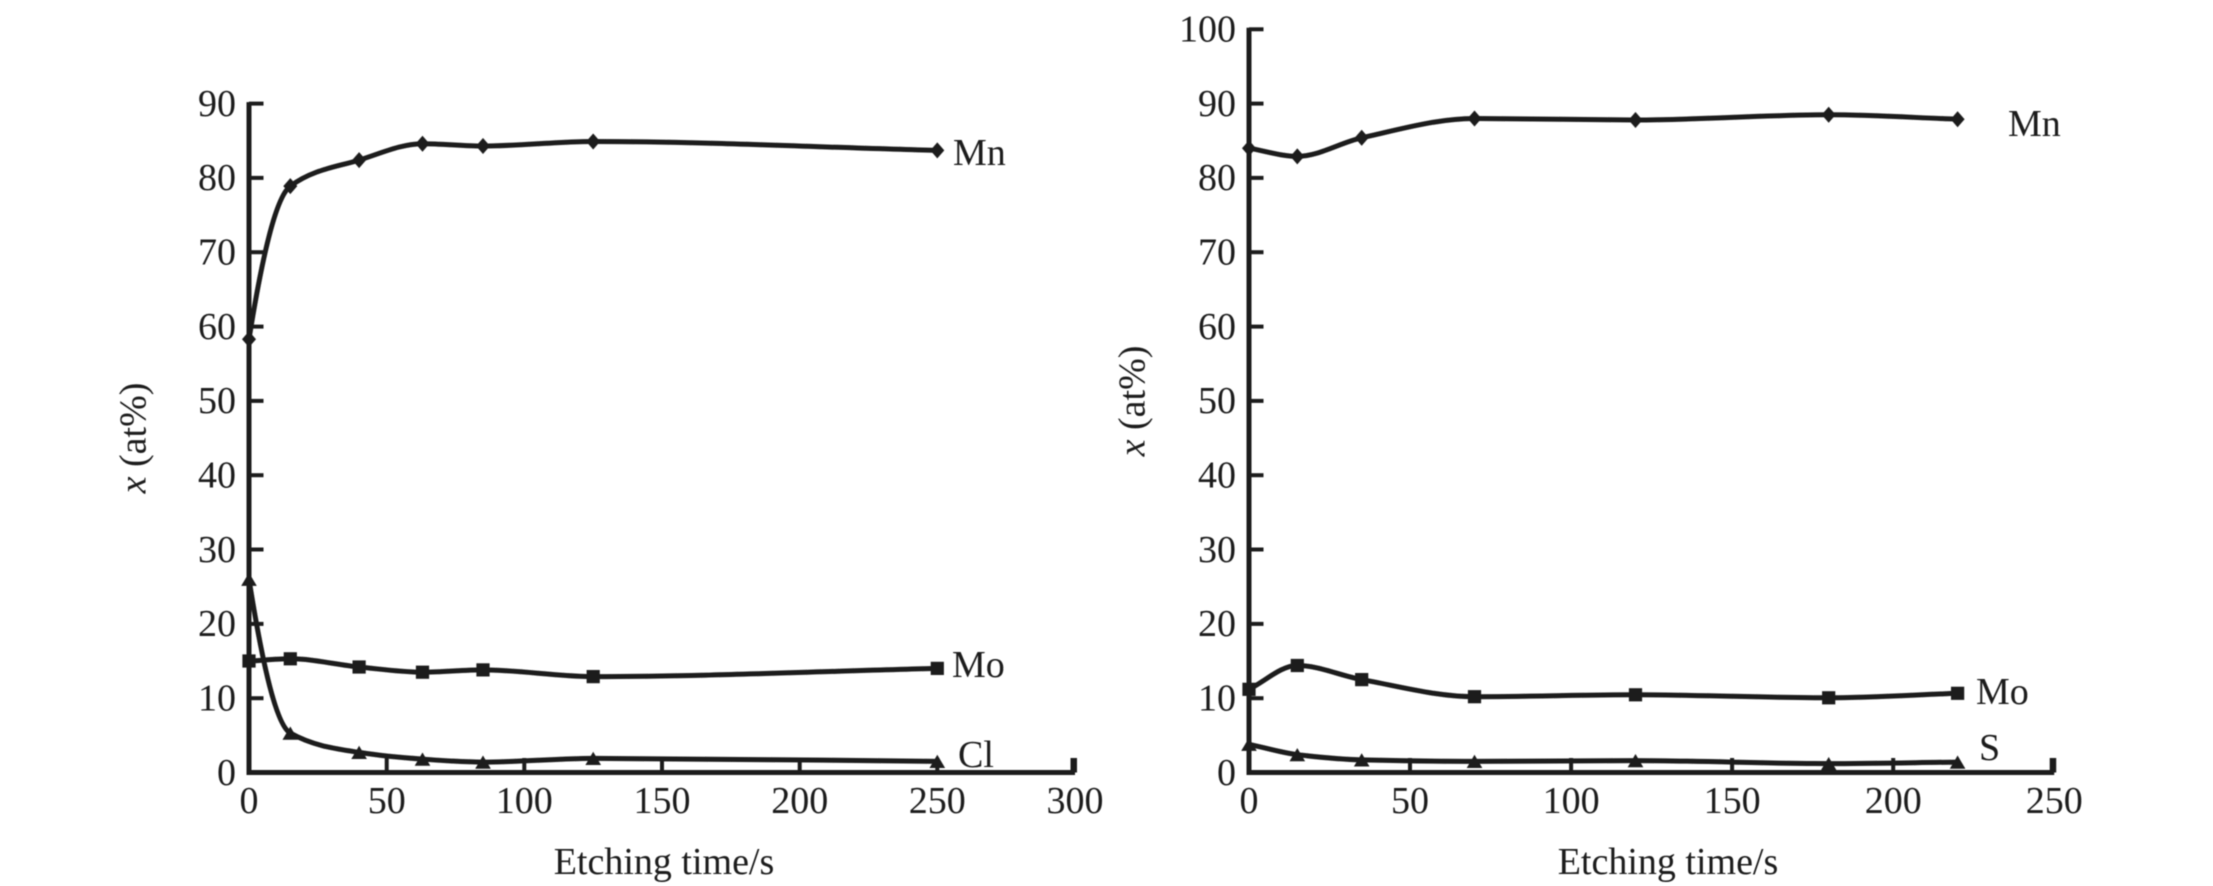 The image size is (2213, 886). What do you see at coordinates (1989, 748) in the screenshot?
I see `svg-text: S` at bounding box center [1989, 748].